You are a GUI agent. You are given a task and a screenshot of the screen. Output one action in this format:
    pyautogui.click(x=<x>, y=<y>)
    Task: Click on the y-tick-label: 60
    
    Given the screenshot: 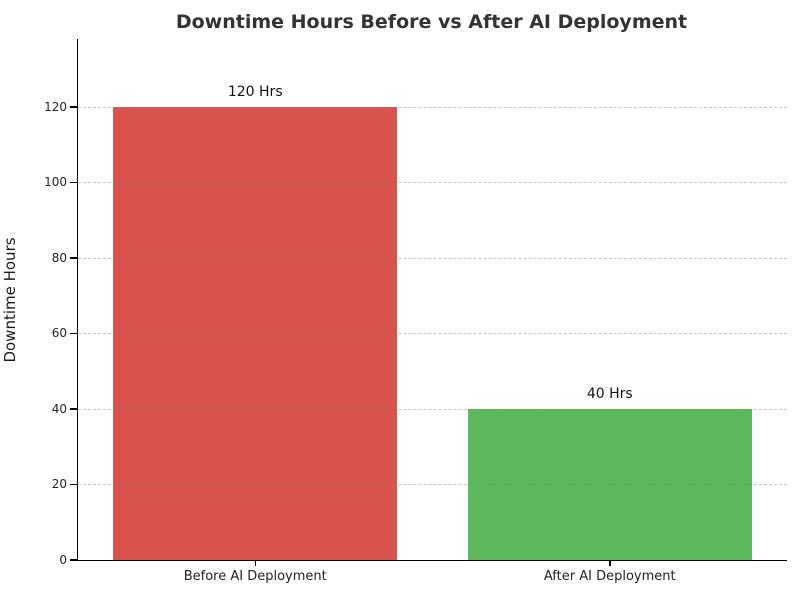 What is the action you would take?
    pyautogui.click(x=59, y=333)
    